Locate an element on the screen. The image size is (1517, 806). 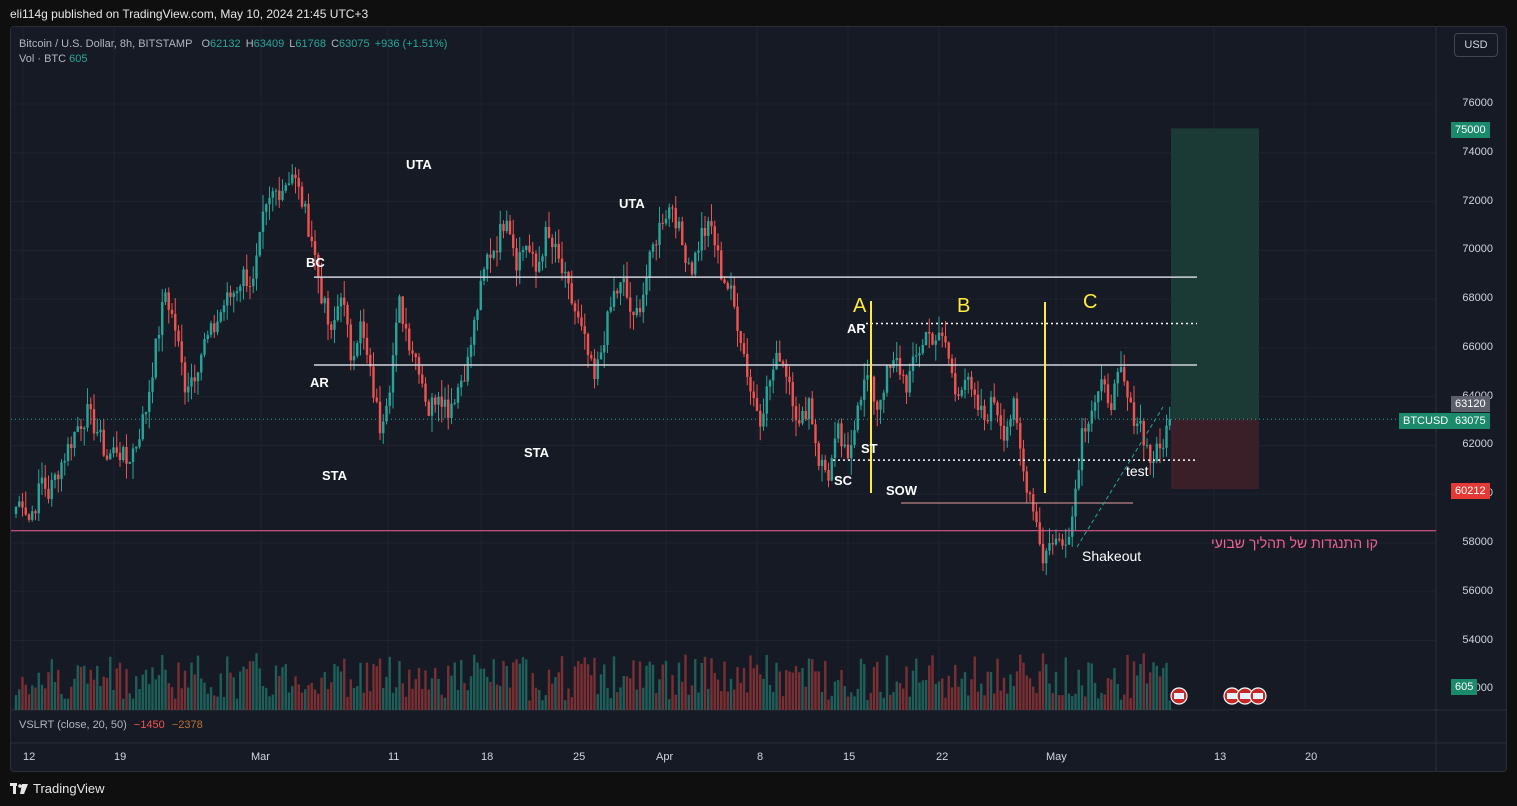
currency-button: USD is located at coordinates (1476, 45).